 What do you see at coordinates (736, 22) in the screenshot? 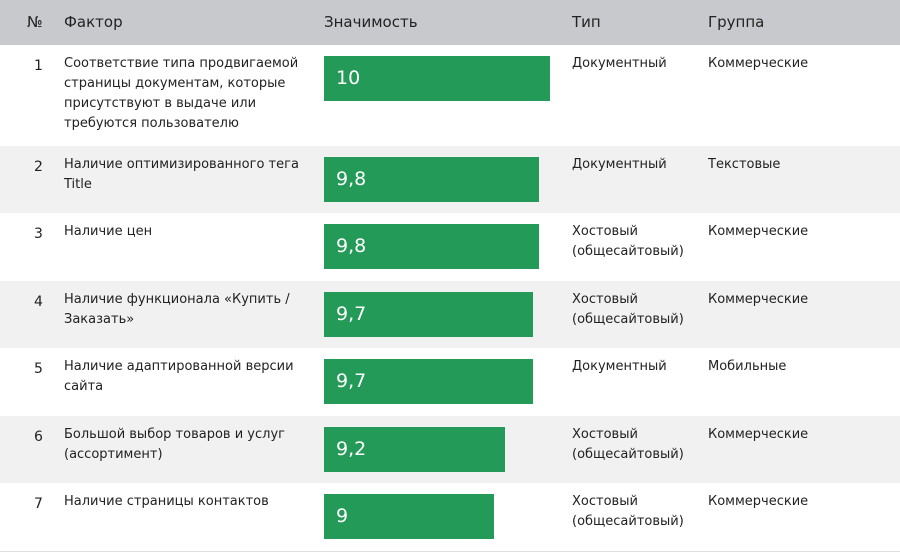
I see `header-group: Группа` at bounding box center [736, 22].